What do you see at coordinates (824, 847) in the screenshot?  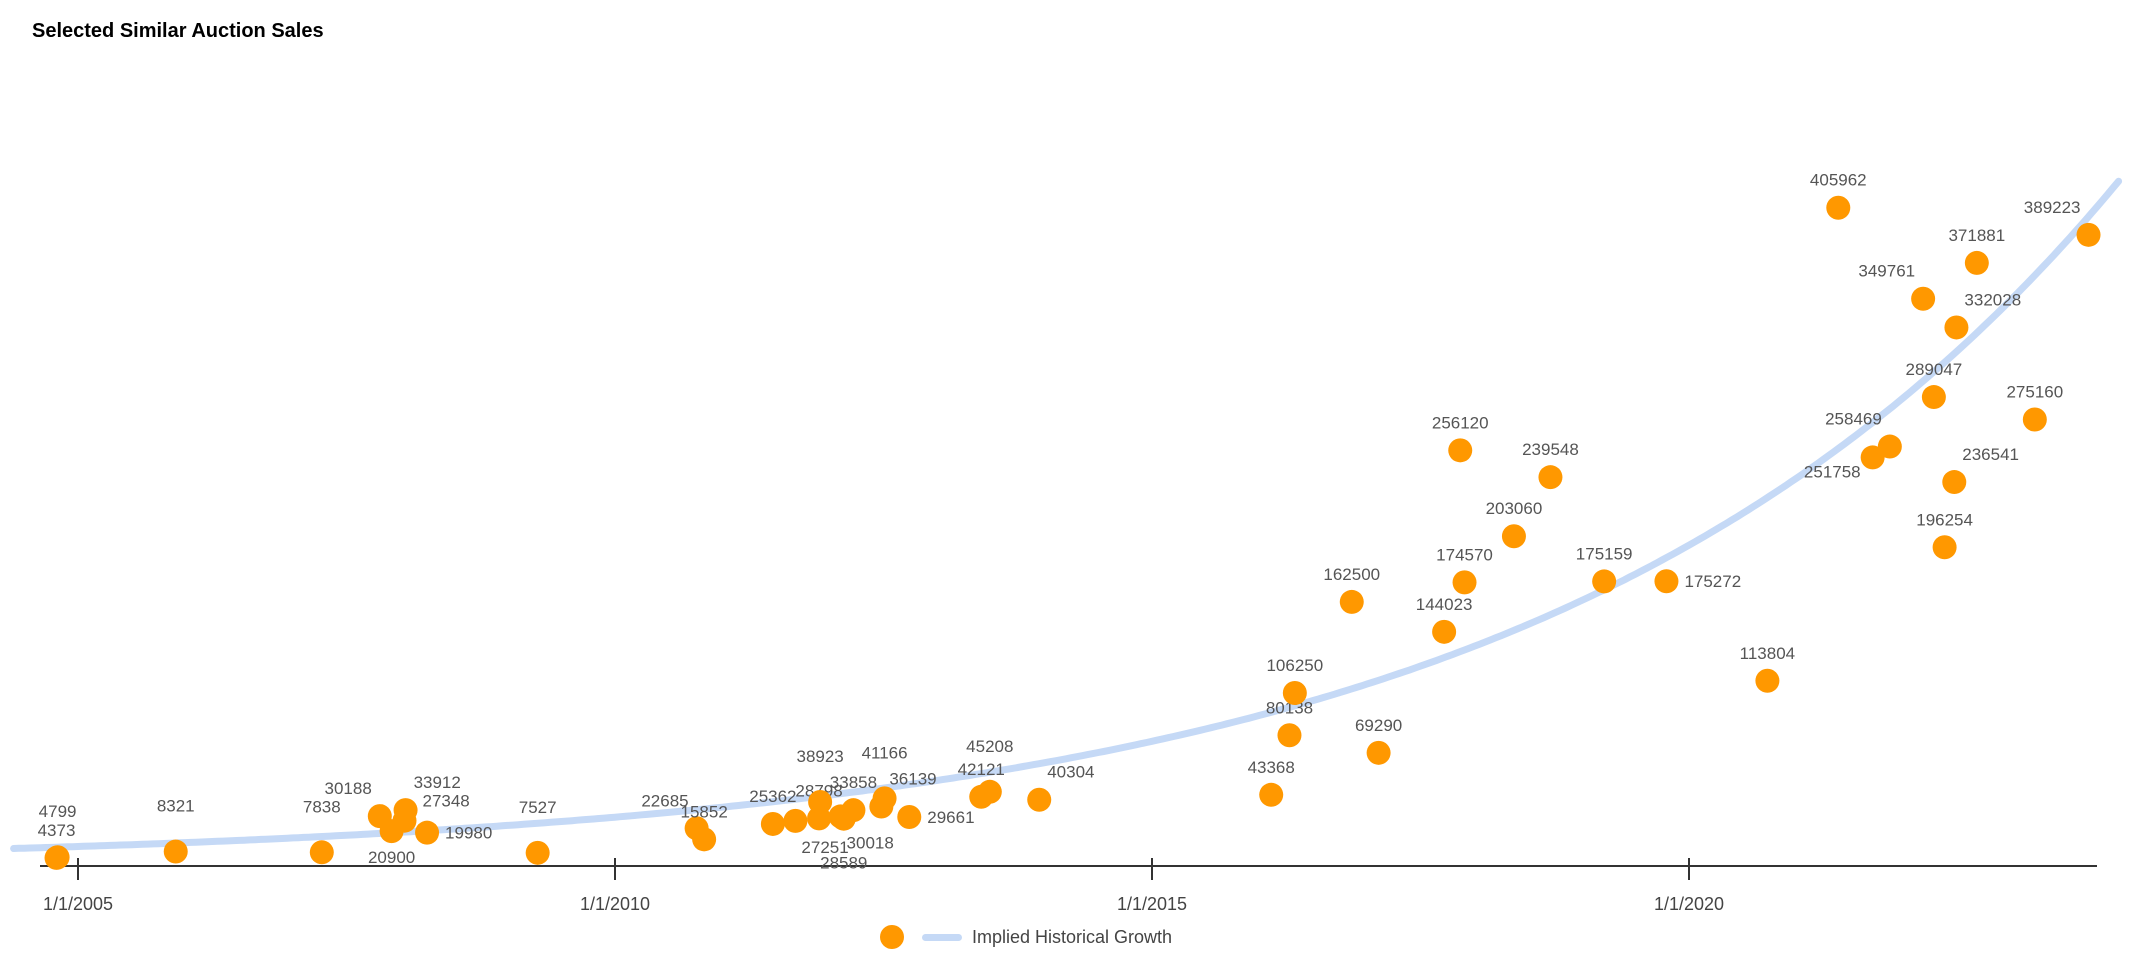 I see `data-label: 27251` at bounding box center [824, 847].